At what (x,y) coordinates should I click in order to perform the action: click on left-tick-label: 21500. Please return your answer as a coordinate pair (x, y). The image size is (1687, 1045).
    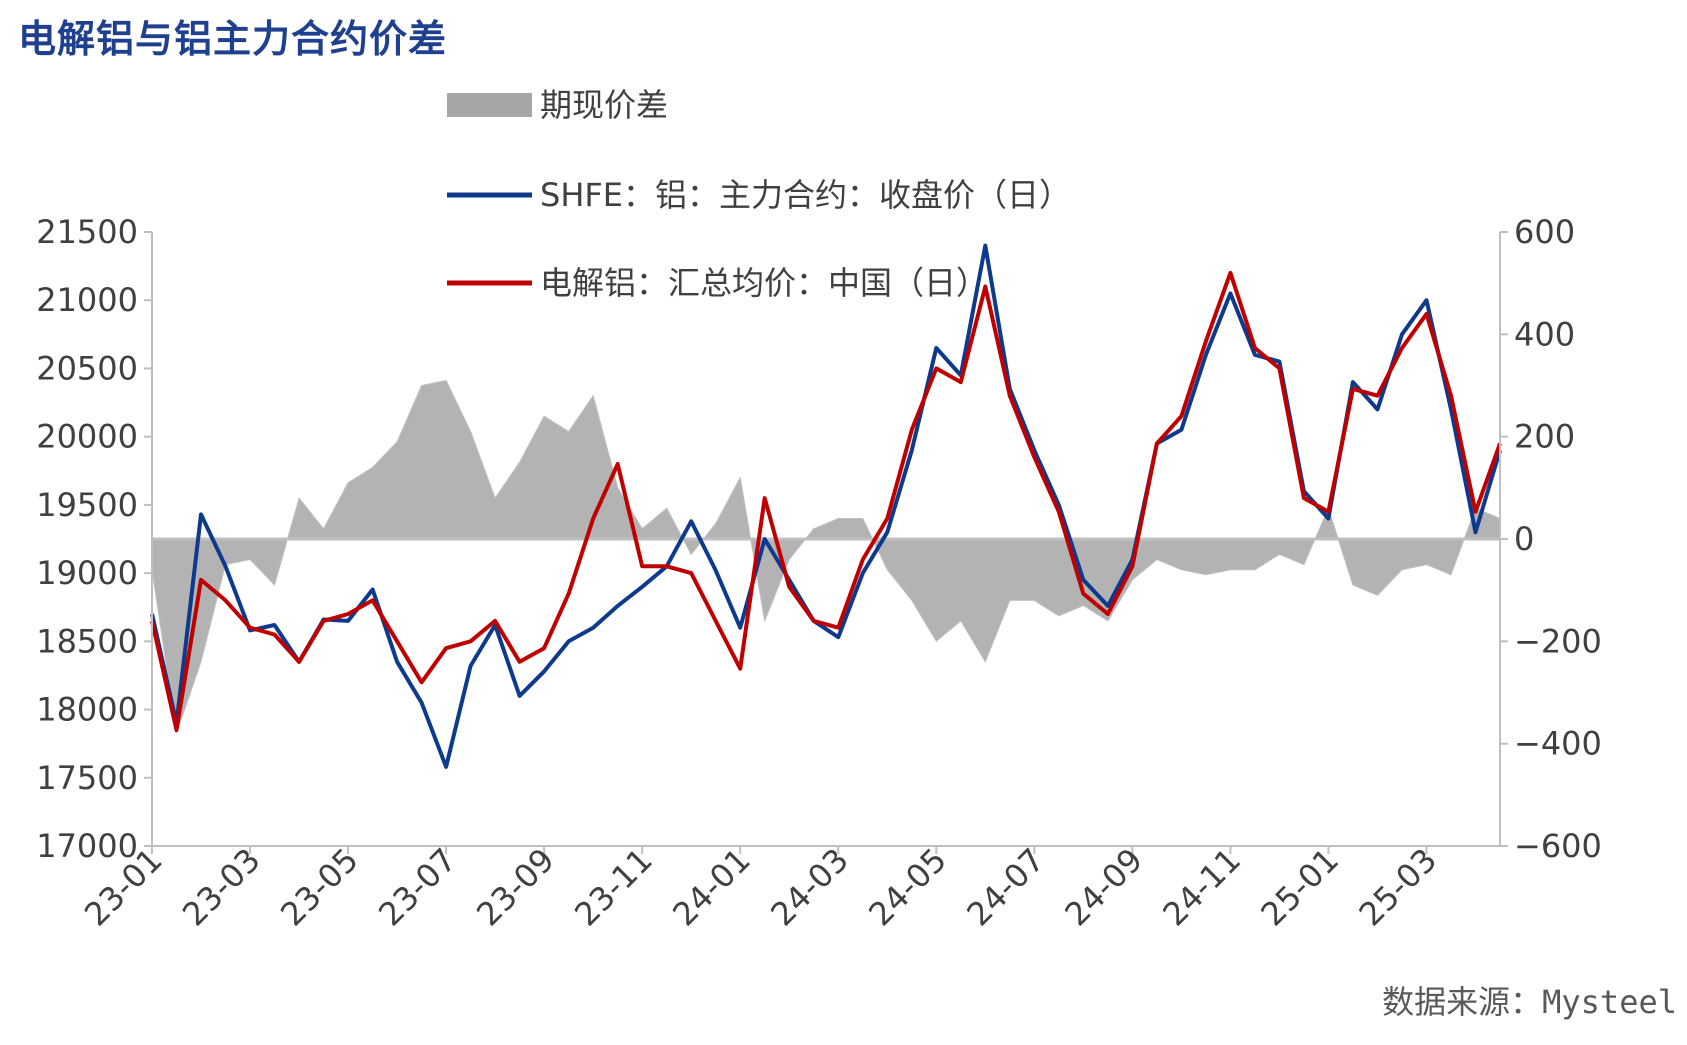
    Looking at the image, I should click on (87, 232).